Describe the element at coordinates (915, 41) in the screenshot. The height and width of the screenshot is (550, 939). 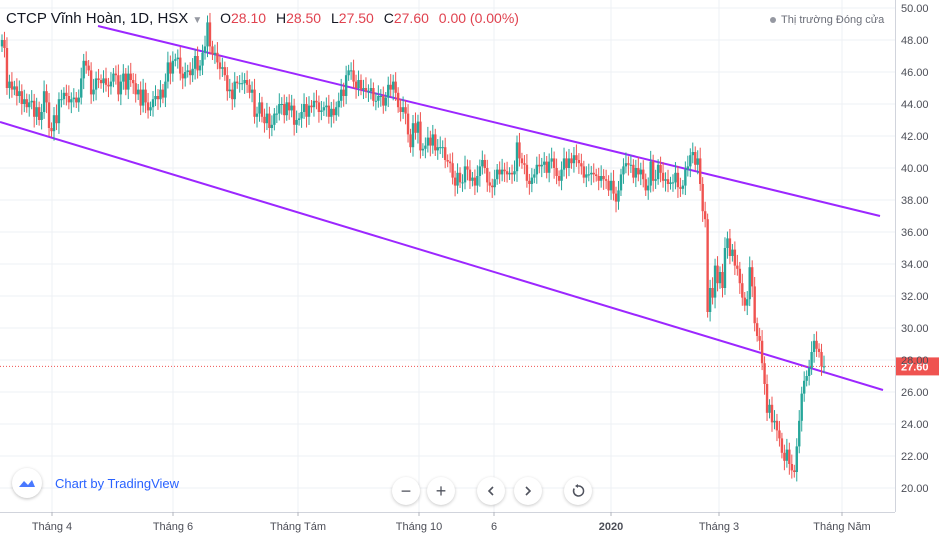
I see `y-tick-label: 48.00` at that location.